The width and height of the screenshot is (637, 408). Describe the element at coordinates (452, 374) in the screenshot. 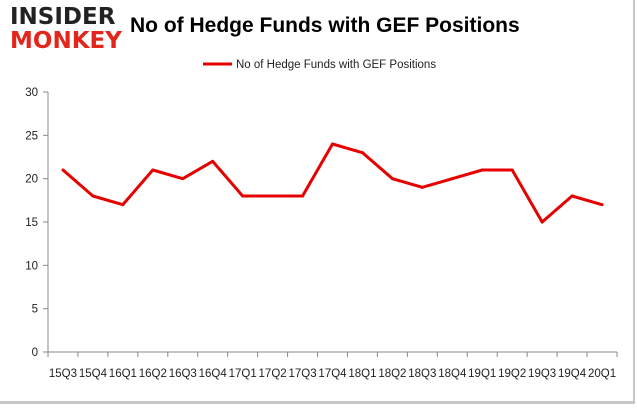

I see `x-tick-label: 18Q4` at that location.